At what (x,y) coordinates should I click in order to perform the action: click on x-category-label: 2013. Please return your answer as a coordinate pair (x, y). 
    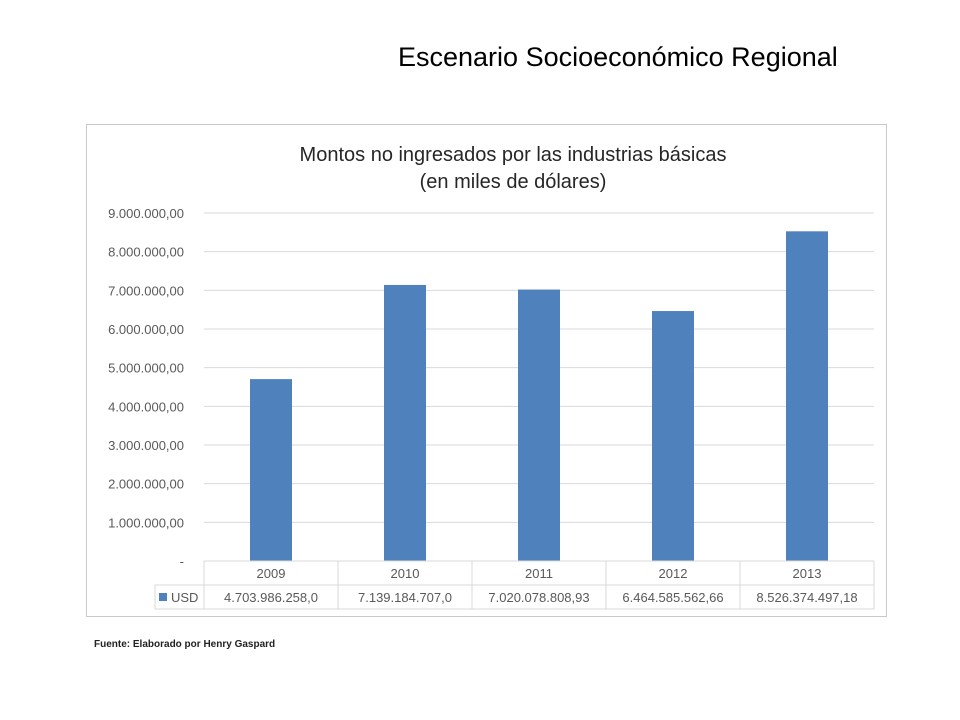
    Looking at the image, I should click on (807, 573).